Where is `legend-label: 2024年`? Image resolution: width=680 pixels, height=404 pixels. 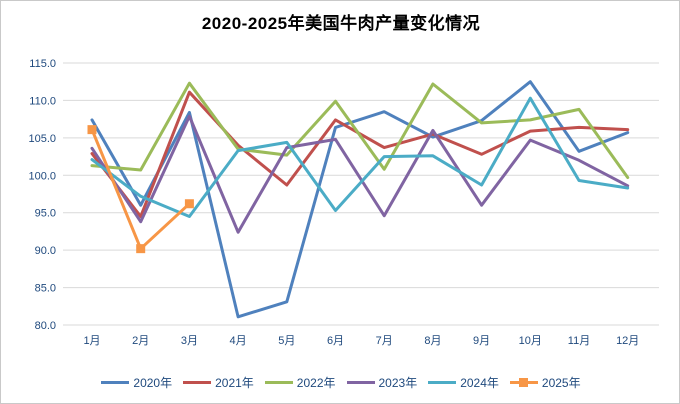
legend-label: 2024年 is located at coordinates (479, 383).